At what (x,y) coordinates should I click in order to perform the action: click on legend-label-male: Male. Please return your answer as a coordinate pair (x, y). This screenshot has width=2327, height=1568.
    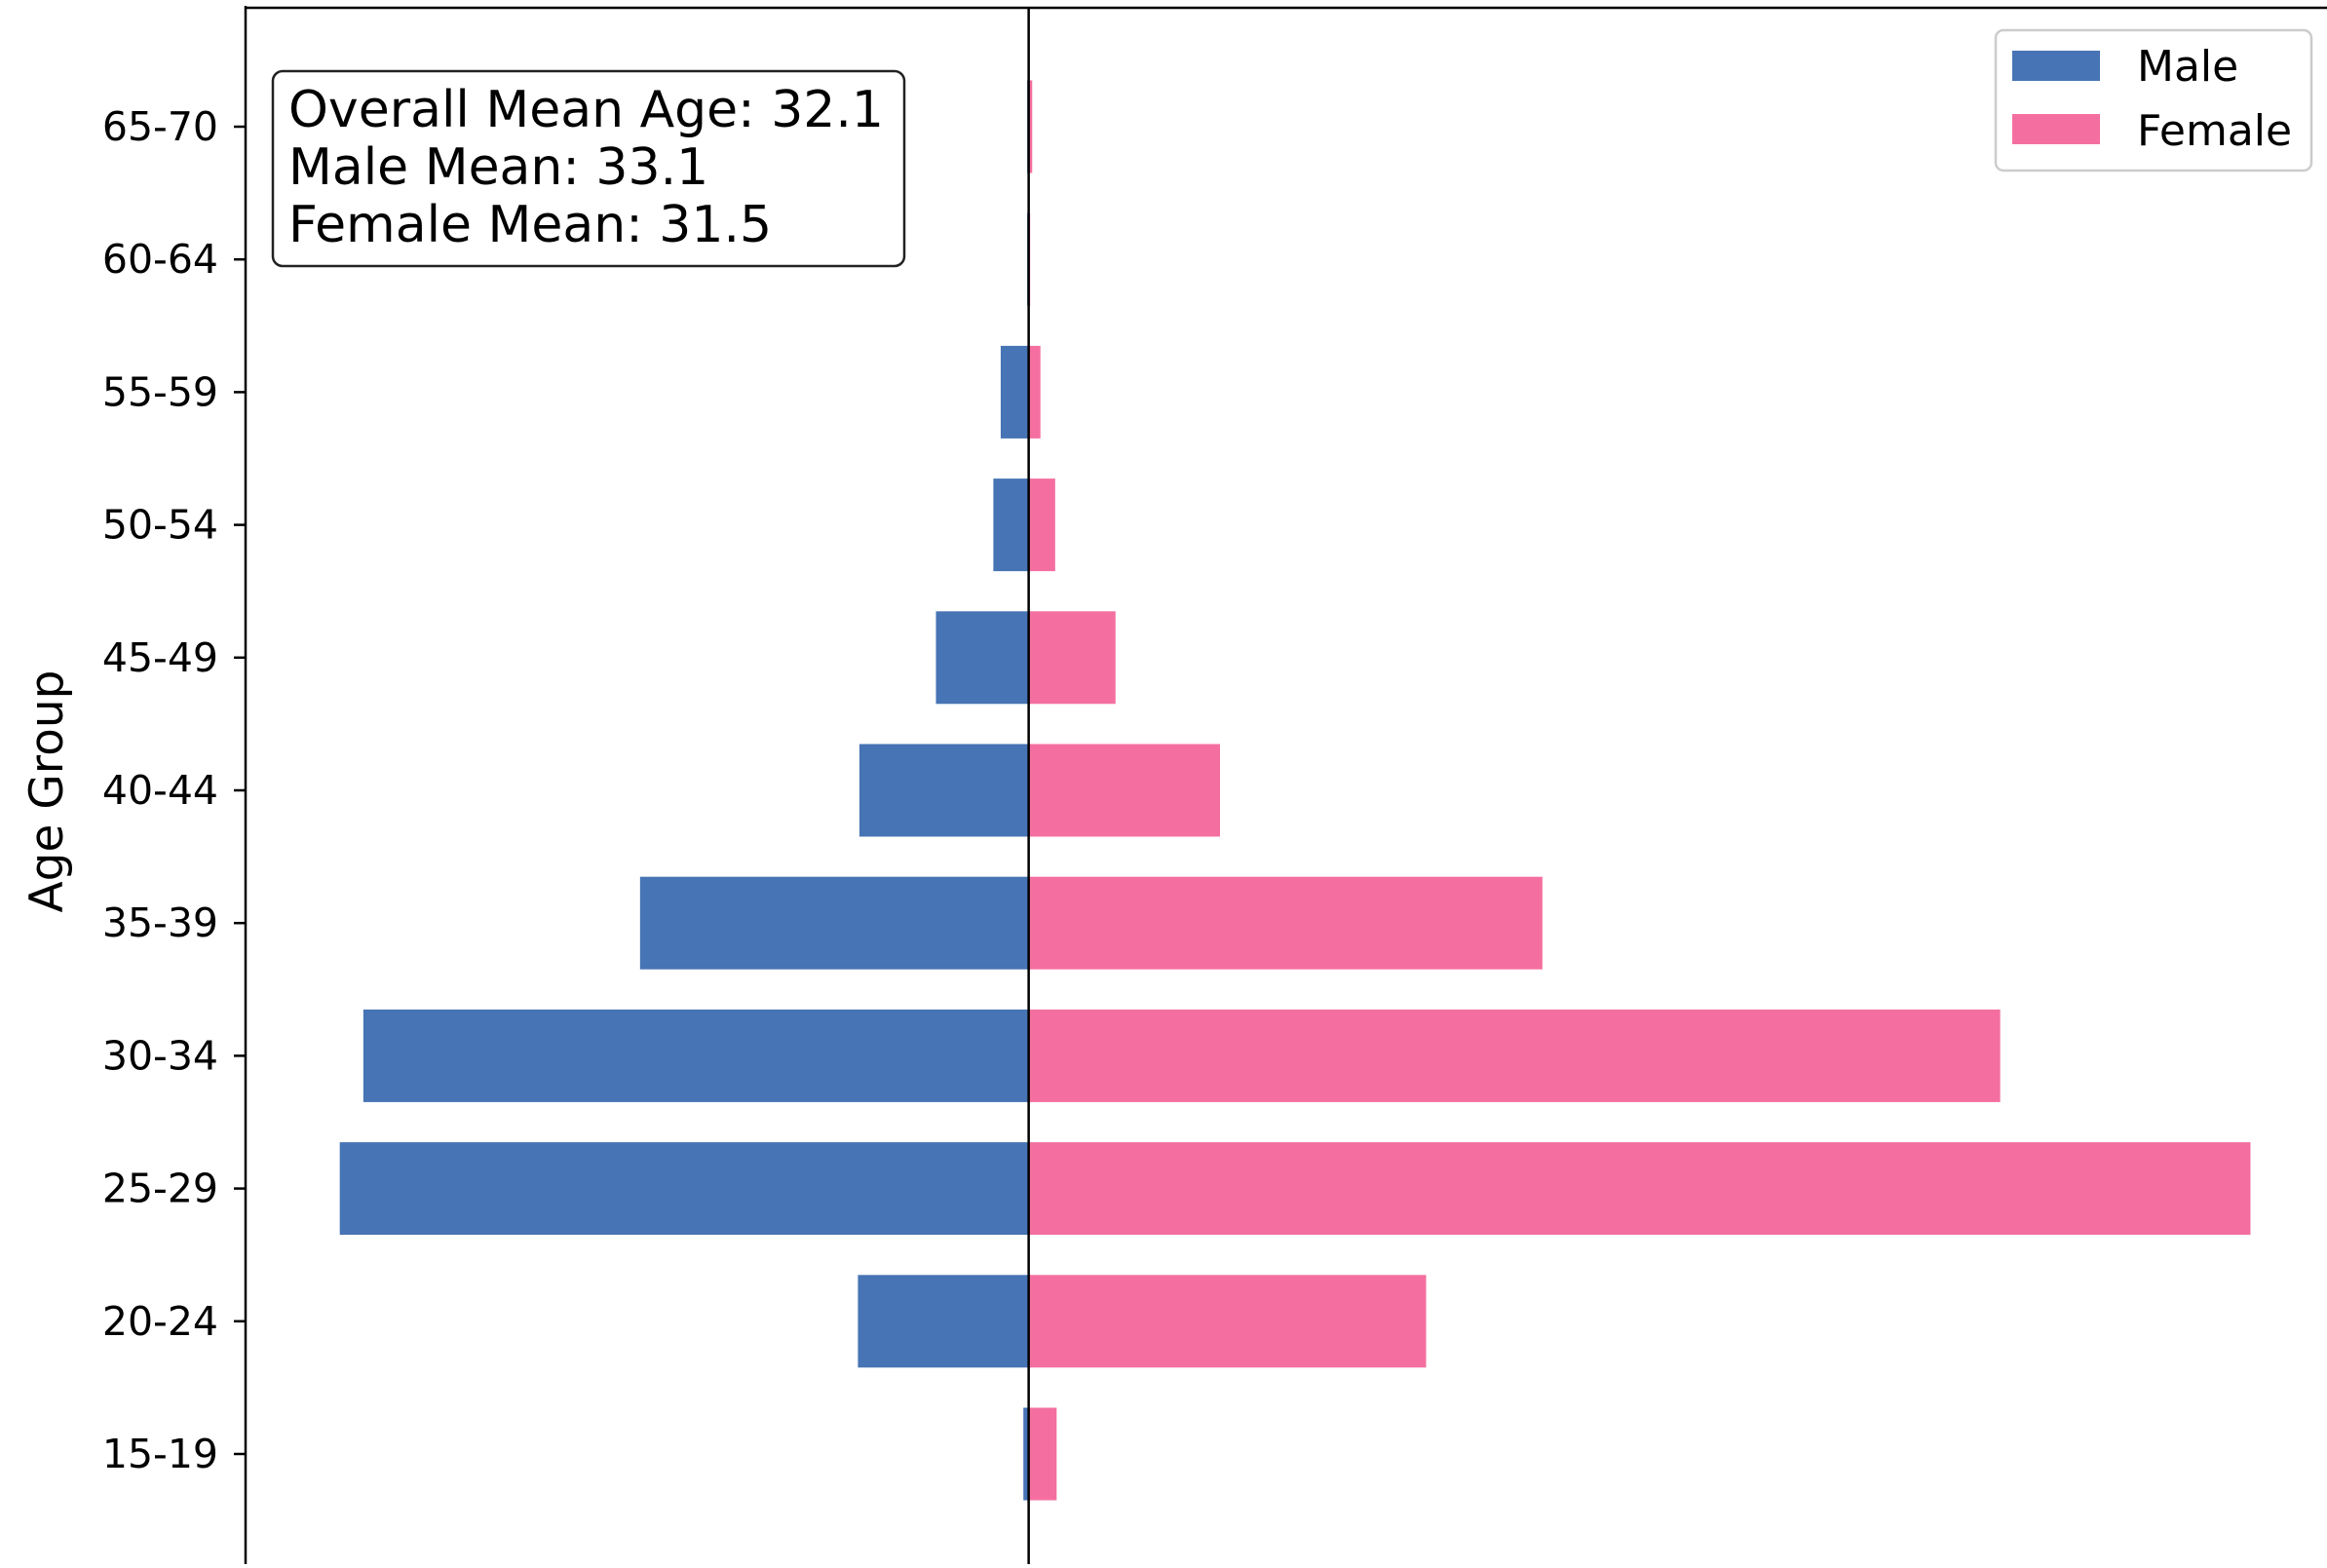
    Looking at the image, I should click on (2187, 67).